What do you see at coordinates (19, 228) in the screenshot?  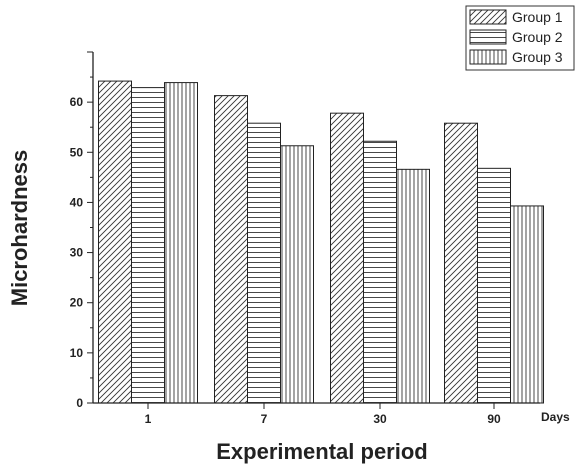 I see `y-axis-title: Microhardness` at bounding box center [19, 228].